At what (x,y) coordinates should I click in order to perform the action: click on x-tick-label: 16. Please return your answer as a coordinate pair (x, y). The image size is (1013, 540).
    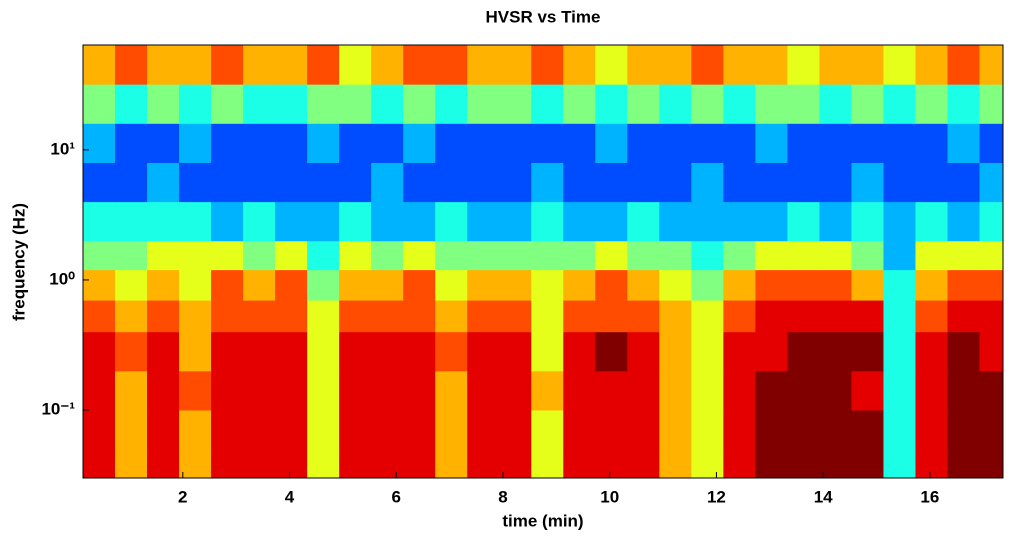
    Looking at the image, I should click on (929, 496).